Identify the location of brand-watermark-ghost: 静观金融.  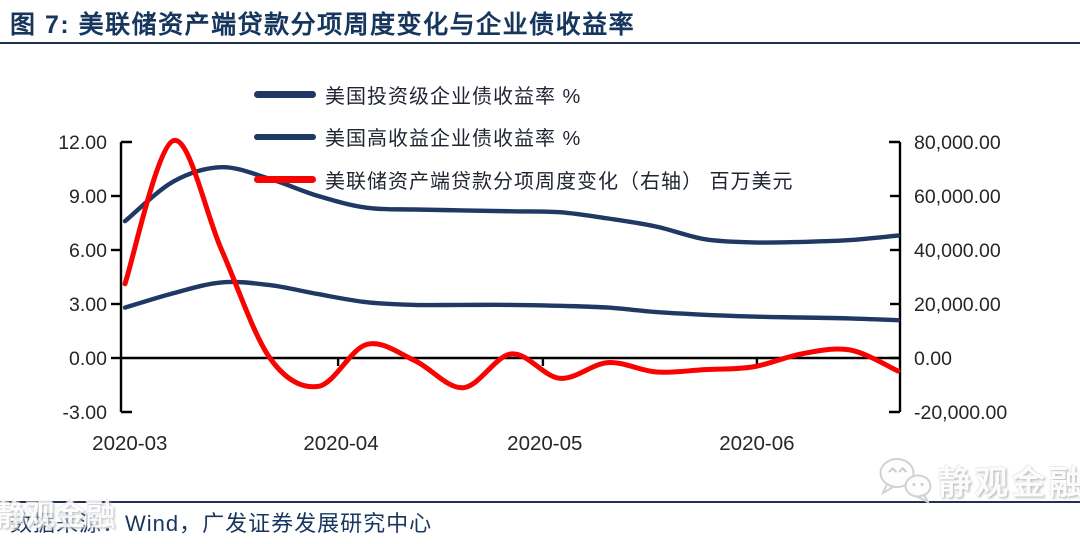
(58, 513).